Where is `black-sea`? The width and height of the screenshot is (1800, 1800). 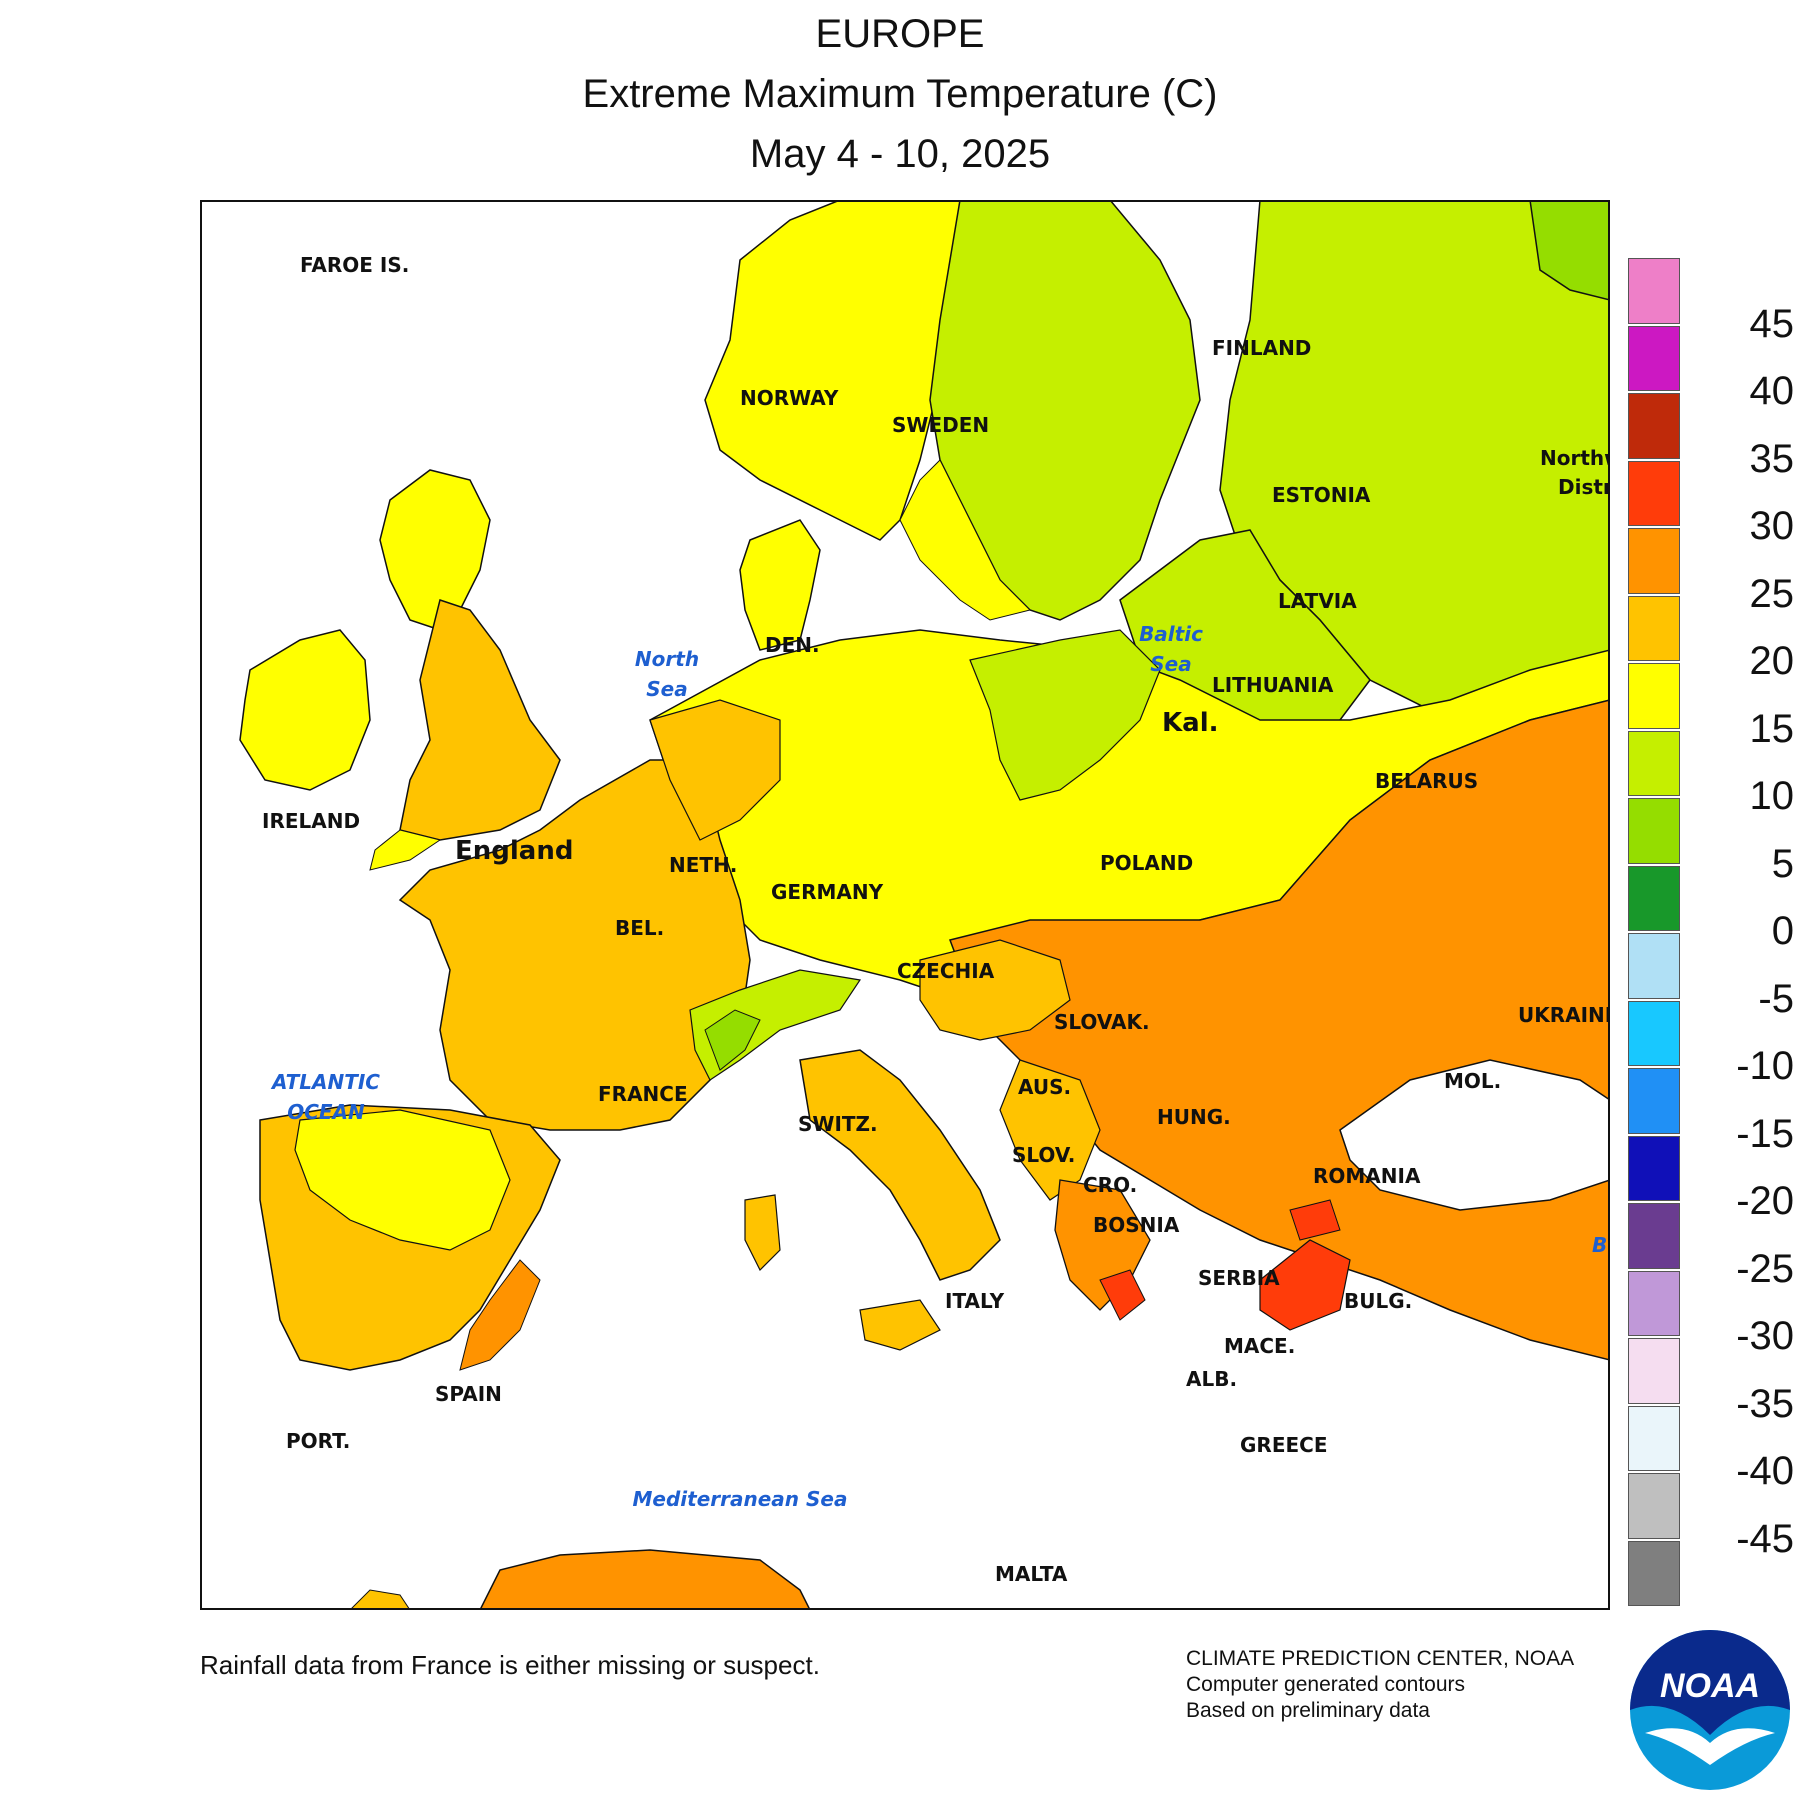 black-sea is located at coordinates (1474, 1135).